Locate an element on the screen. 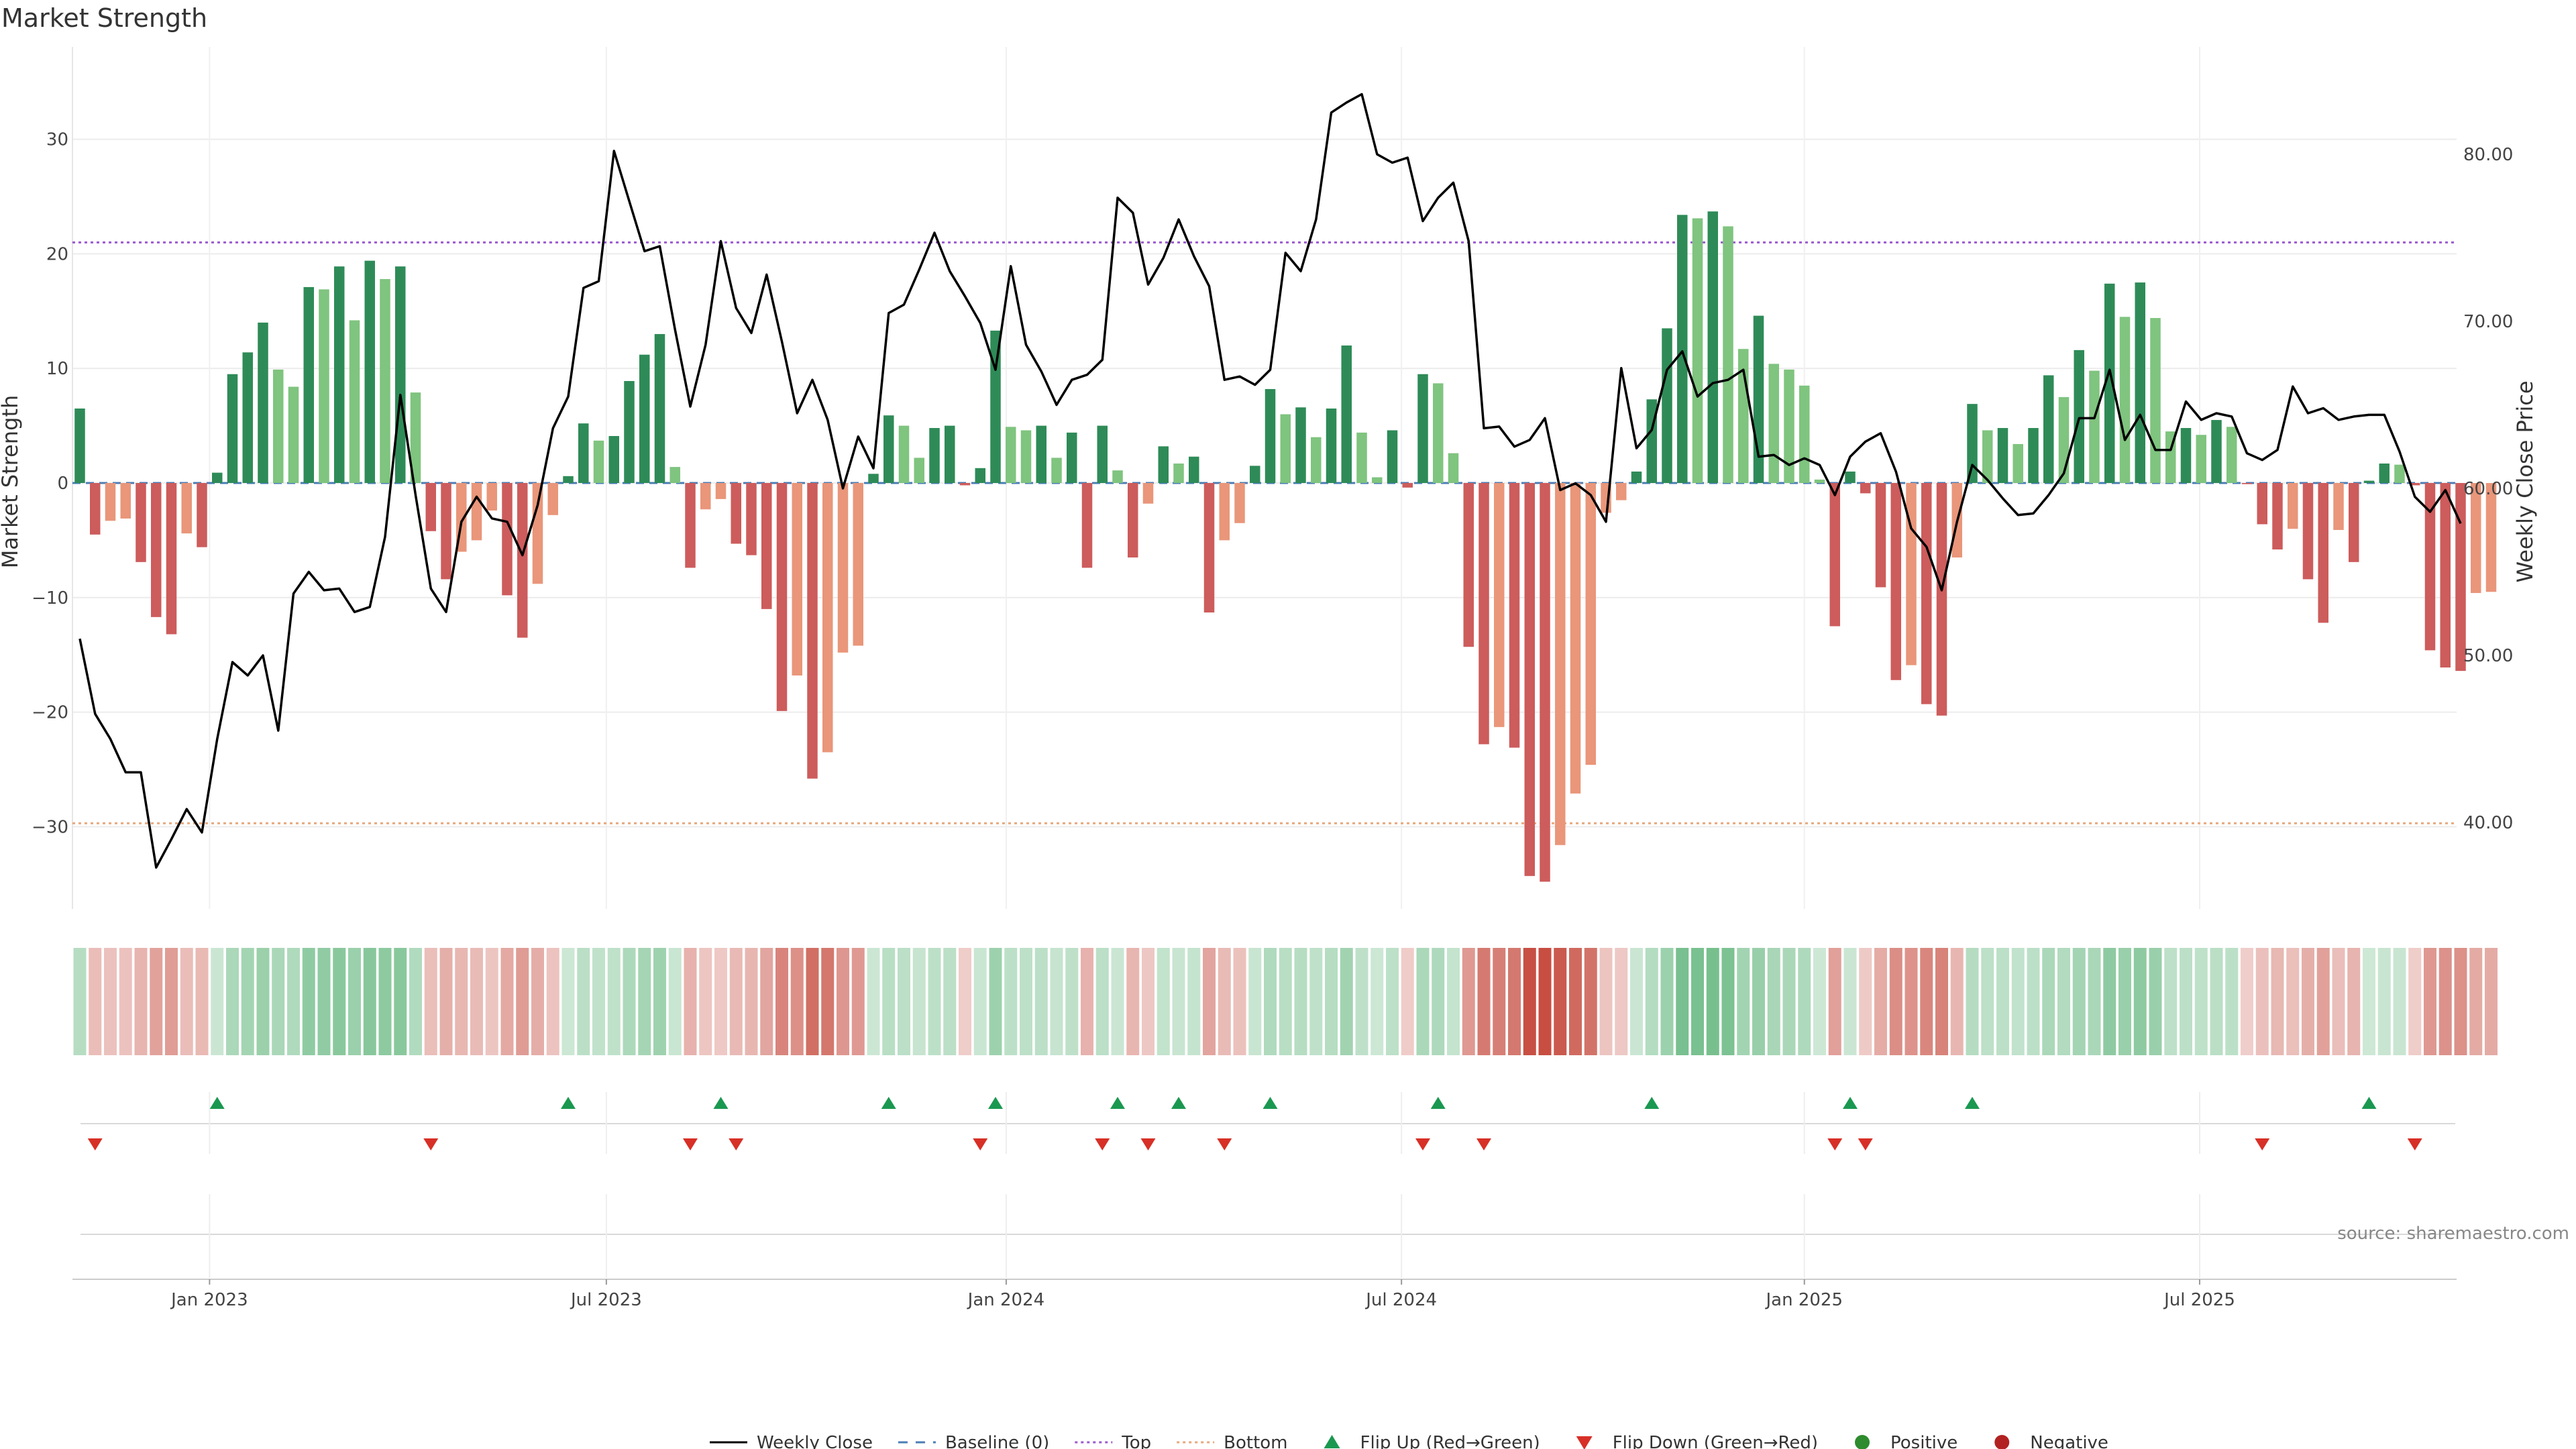 The height and width of the screenshot is (1449, 2576). x-tick-label: Jan 2024 is located at coordinates (1006, 1300).